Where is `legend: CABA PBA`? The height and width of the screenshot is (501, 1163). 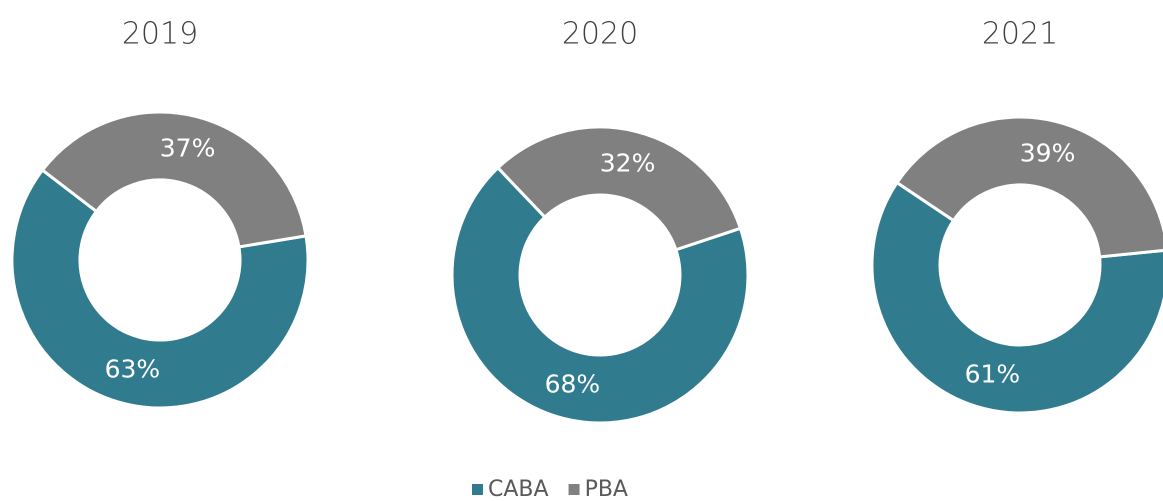 legend: CABA PBA is located at coordinates (550, 489).